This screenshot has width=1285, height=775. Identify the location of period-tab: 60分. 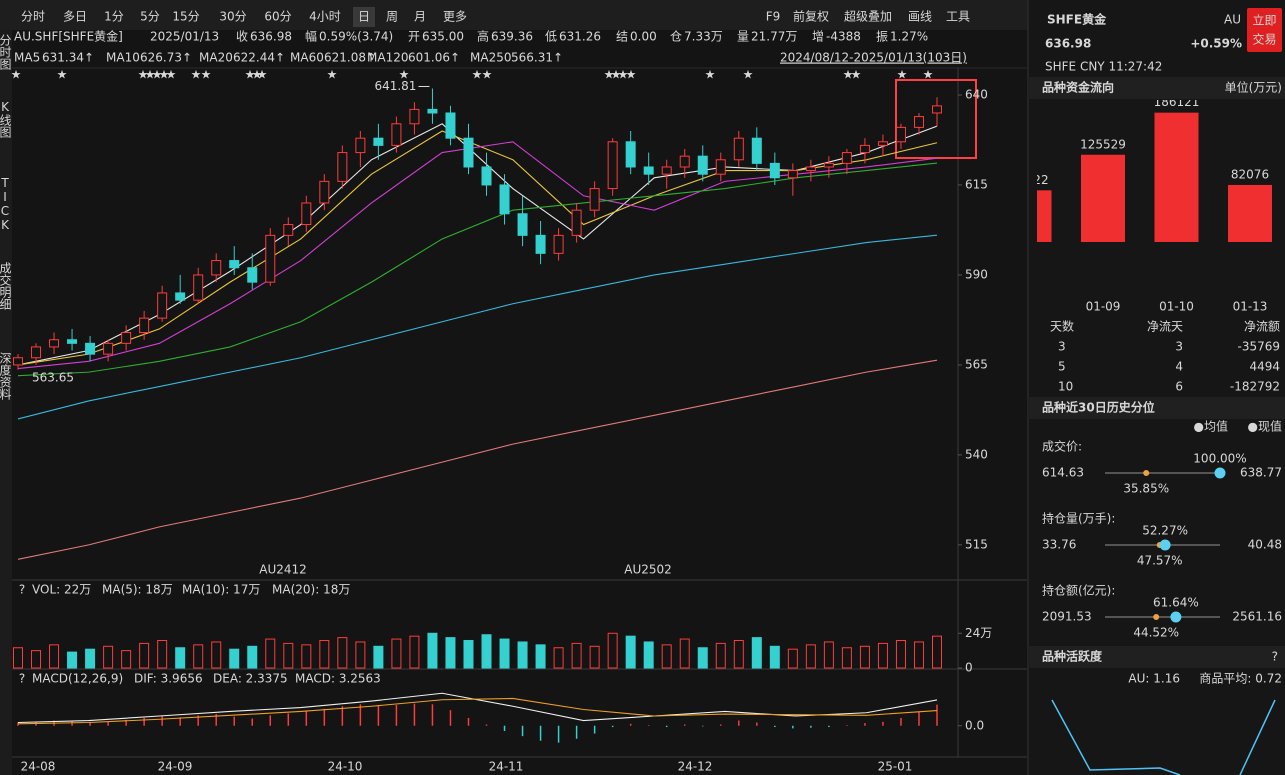
(277, 17).